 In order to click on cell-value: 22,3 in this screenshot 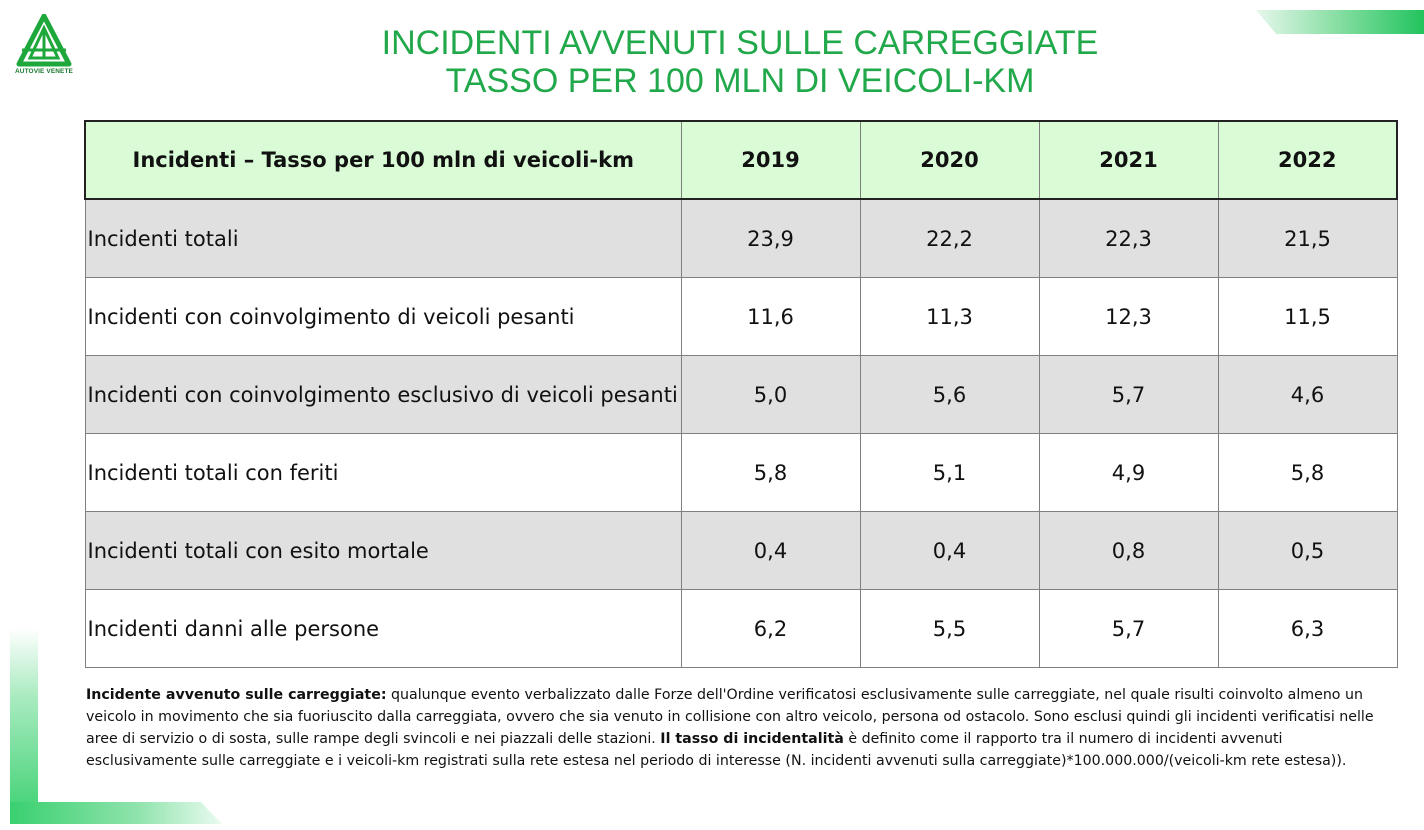, I will do `click(1128, 238)`.